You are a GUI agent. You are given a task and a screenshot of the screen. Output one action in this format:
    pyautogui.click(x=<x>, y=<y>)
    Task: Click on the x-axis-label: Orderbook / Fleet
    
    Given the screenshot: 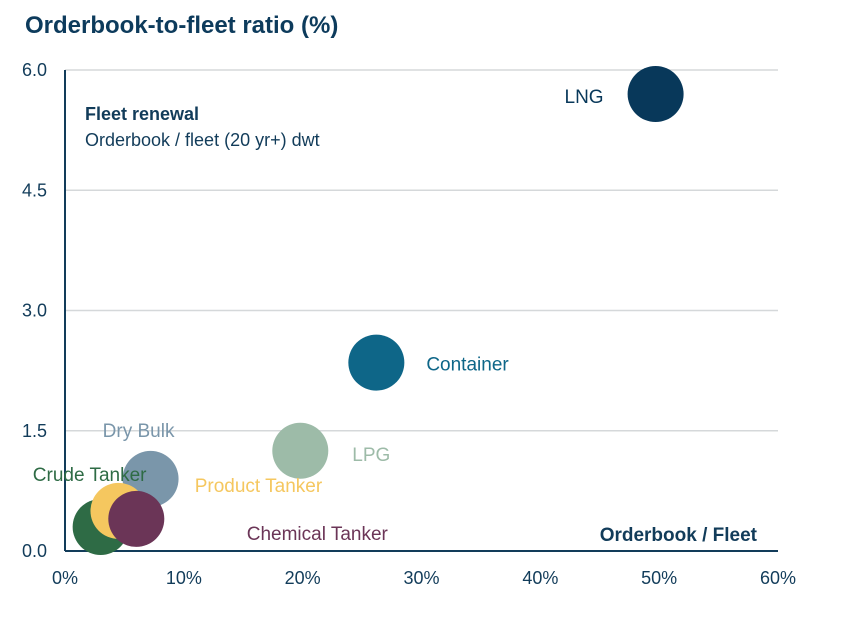 What is the action you would take?
    pyautogui.click(x=679, y=535)
    